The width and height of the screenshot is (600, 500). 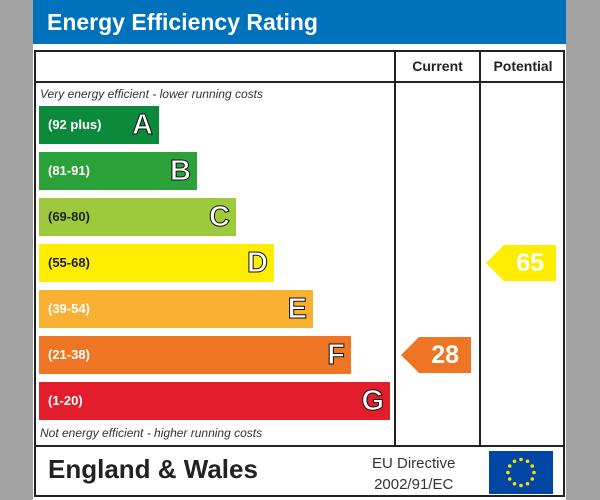 What do you see at coordinates (143, 125) in the screenshot?
I see `band-letter: A` at bounding box center [143, 125].